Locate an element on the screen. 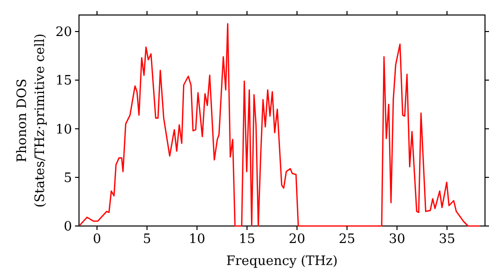 Image resolution: width=500 pixels, height=280 pixels. x-tick-label: 10 is located at coordinates (197, 239).